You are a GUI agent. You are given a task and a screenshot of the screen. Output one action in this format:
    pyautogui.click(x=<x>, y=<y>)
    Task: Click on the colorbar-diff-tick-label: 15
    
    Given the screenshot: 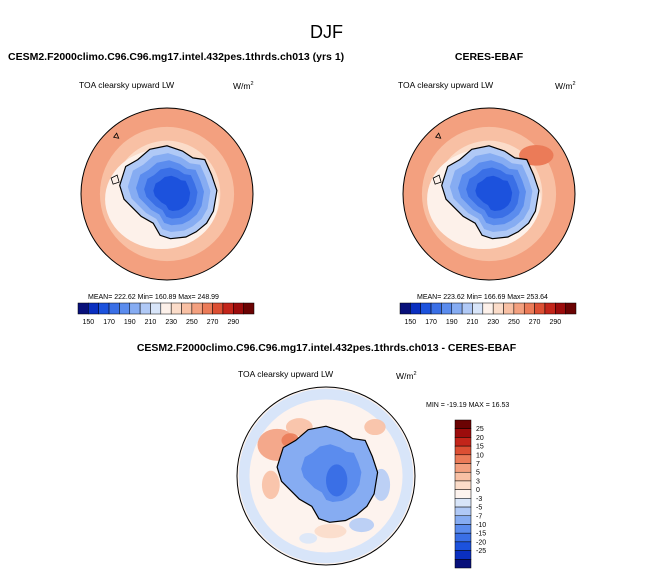 What is the action you would take?
    pyautogui.click(x=480, y=447)
    